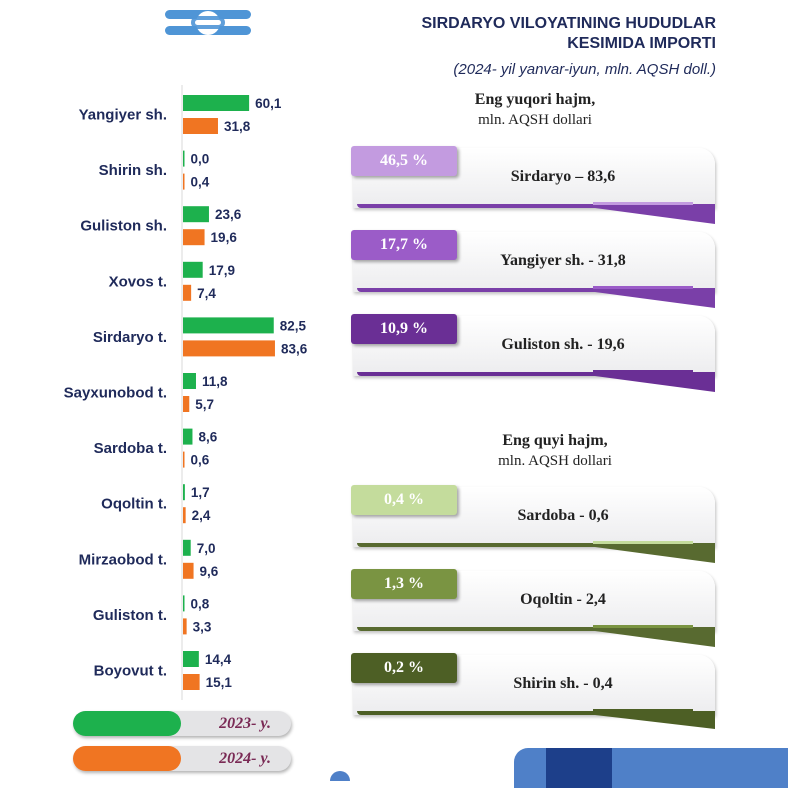  I want to click on legend-label-2024: 2024- y., so click(245, 758).